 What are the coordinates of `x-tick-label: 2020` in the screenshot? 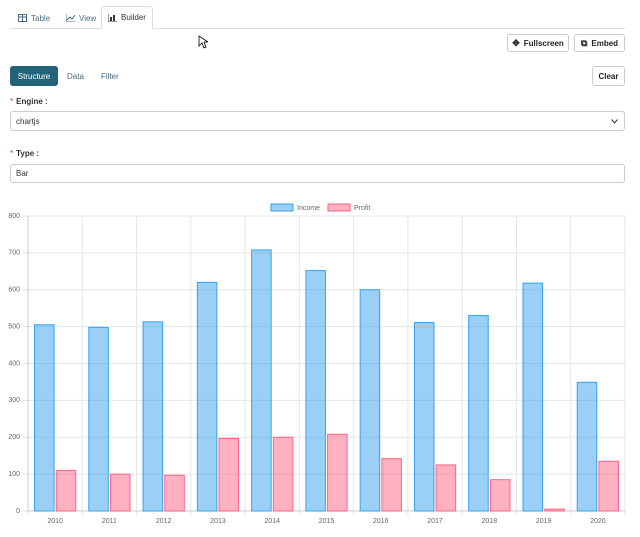 It's located at (598, 521).